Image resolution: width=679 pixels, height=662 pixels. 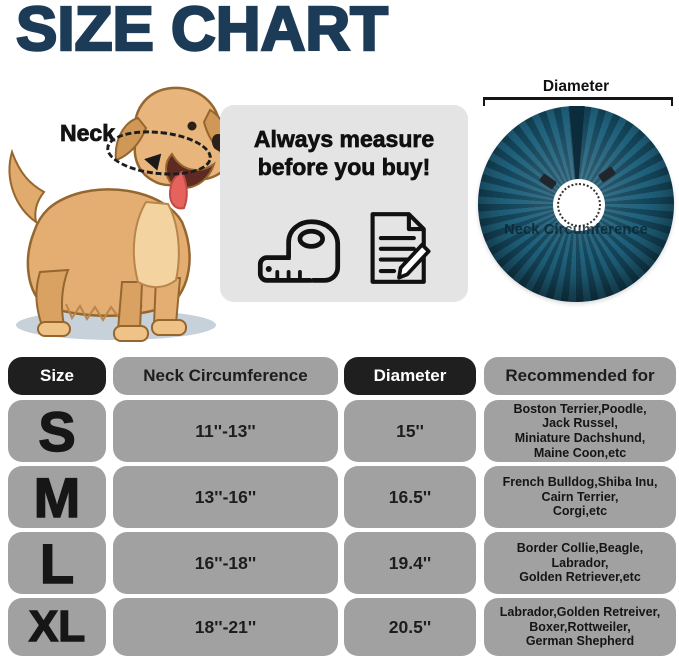 What do you see at coordinates (576, 230) in the screenshot?
I see `neck-circumference-label: Neck Circumference` at bounding box center [576, 230].